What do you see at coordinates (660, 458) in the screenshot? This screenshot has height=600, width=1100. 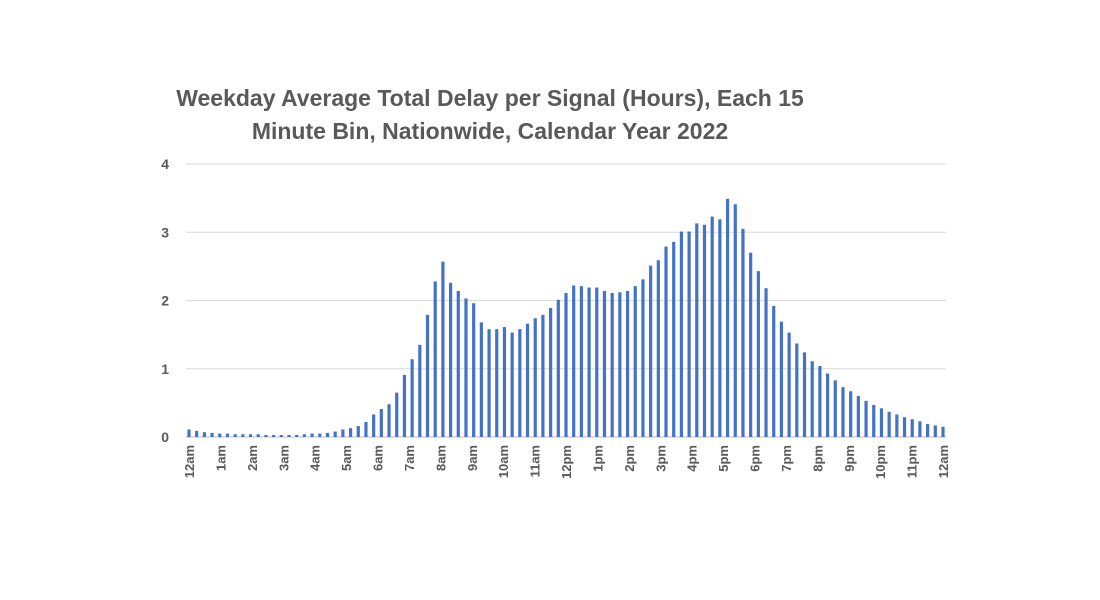 I see `x-tick-label: 3pm` at bounding box center [660, 458].